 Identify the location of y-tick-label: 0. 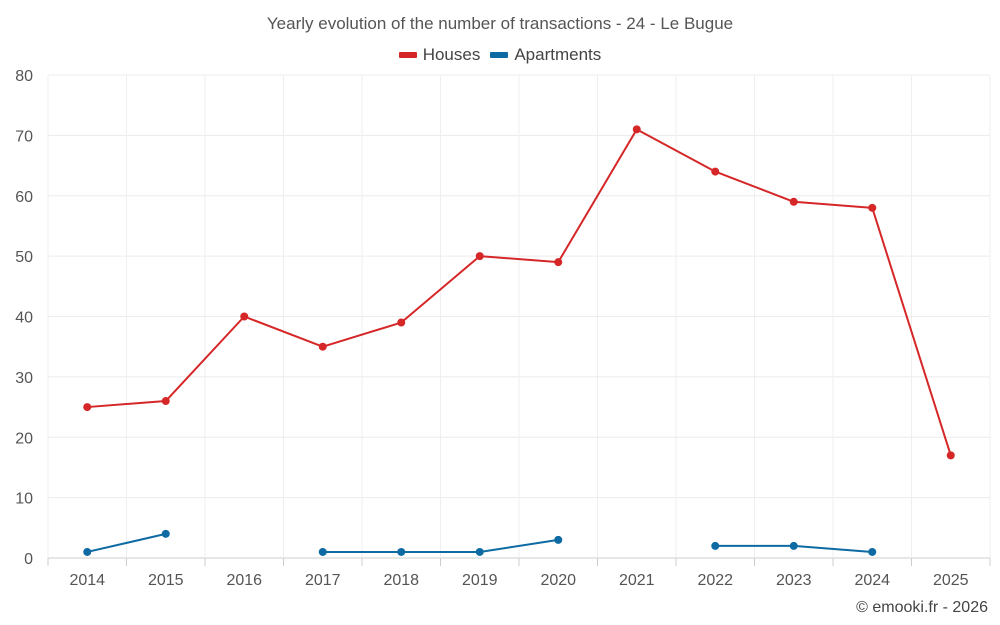
(28, 559).